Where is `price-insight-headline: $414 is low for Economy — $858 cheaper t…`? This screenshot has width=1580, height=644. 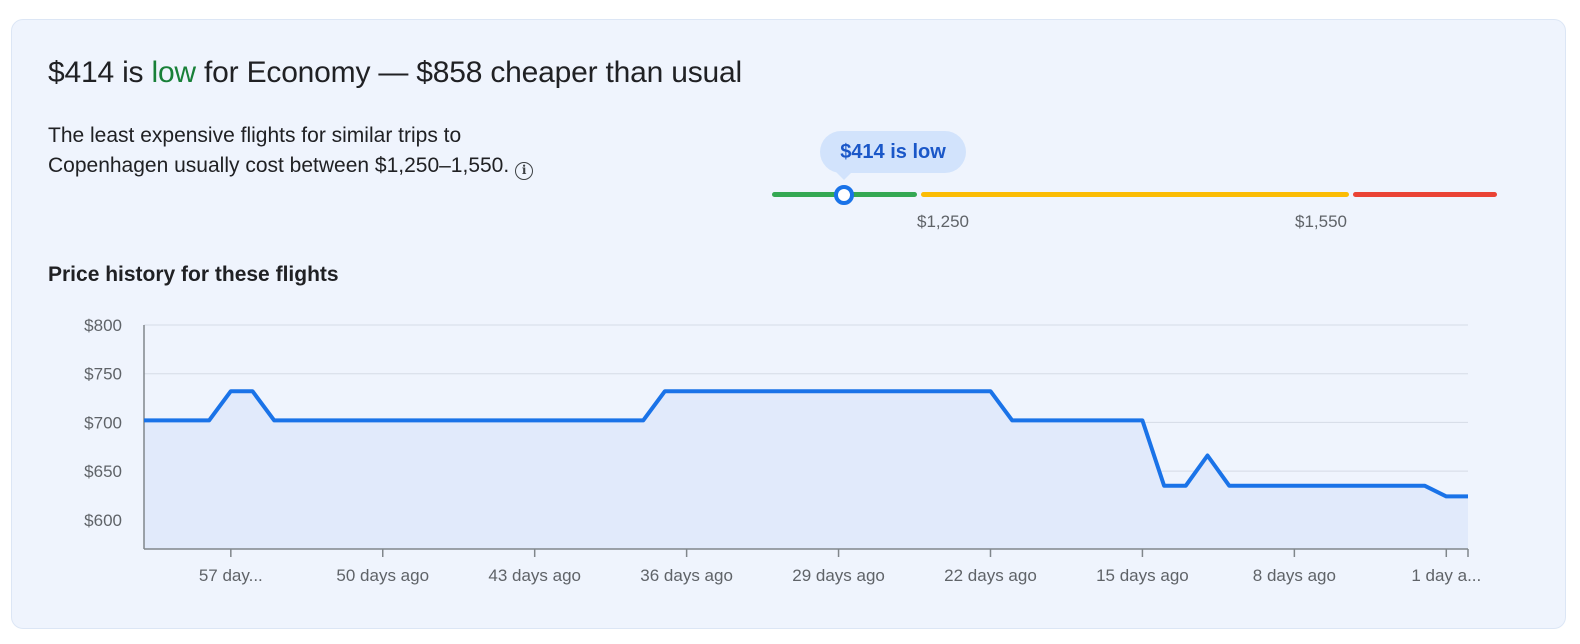 price-insight-headline: $414 is low for Economy — $858 cheaper t… is located at coordinates (395, 73).